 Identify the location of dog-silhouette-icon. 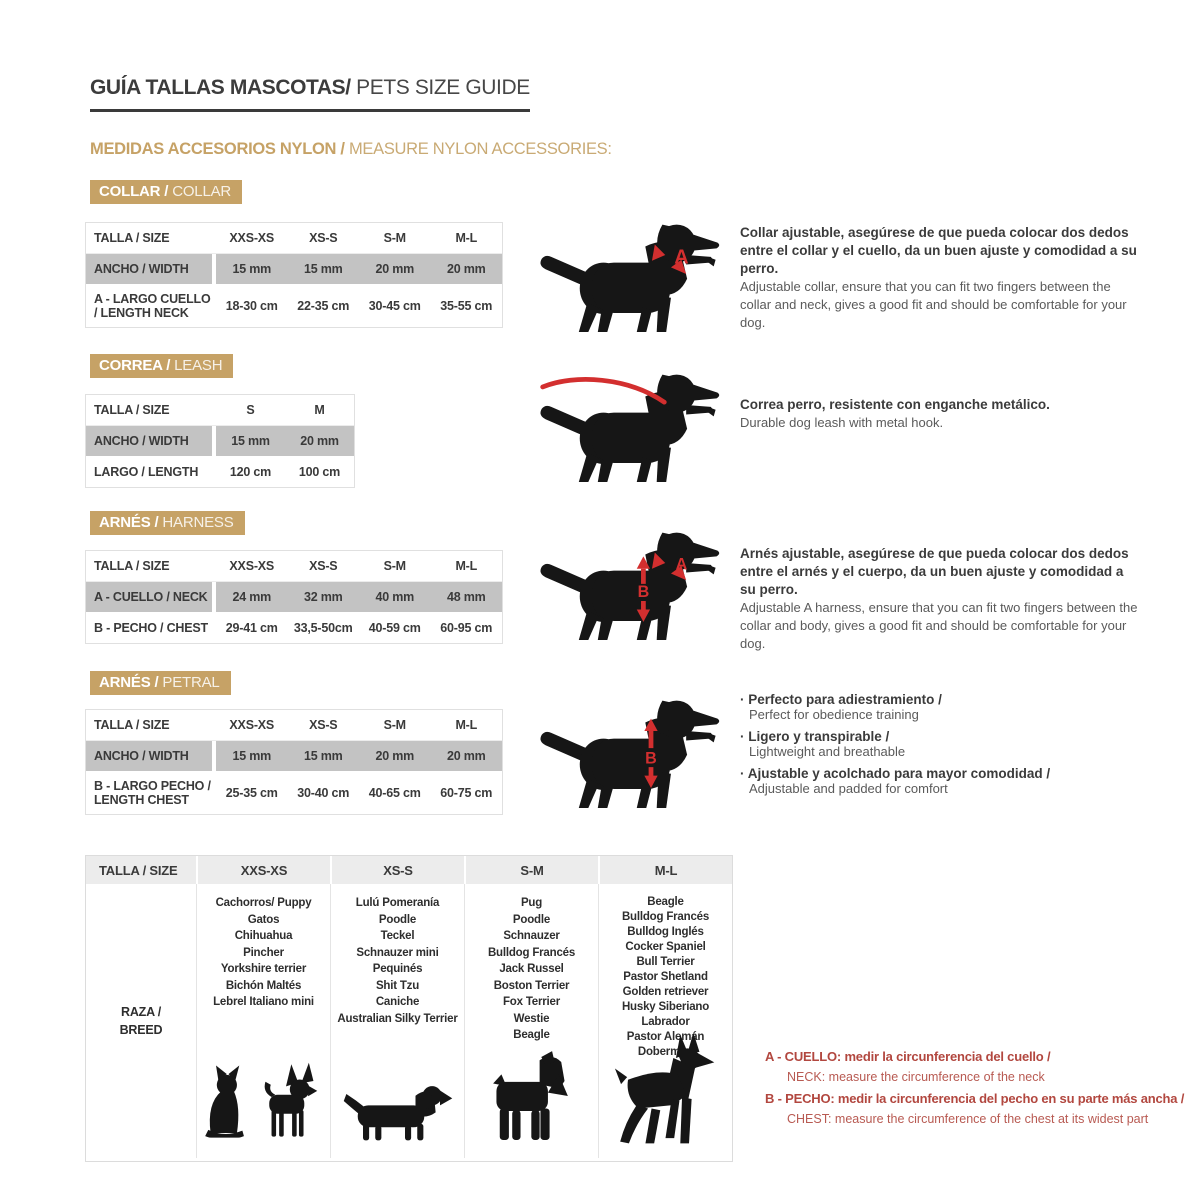
(633, 424).